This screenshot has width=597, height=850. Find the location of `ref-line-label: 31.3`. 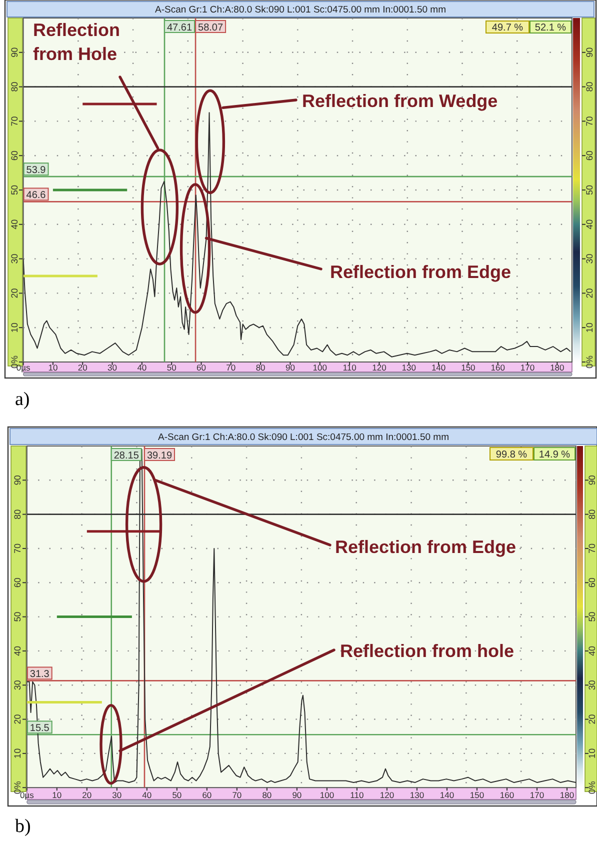

ref-line-label: 31.3 is located at coordinates (40, 674).